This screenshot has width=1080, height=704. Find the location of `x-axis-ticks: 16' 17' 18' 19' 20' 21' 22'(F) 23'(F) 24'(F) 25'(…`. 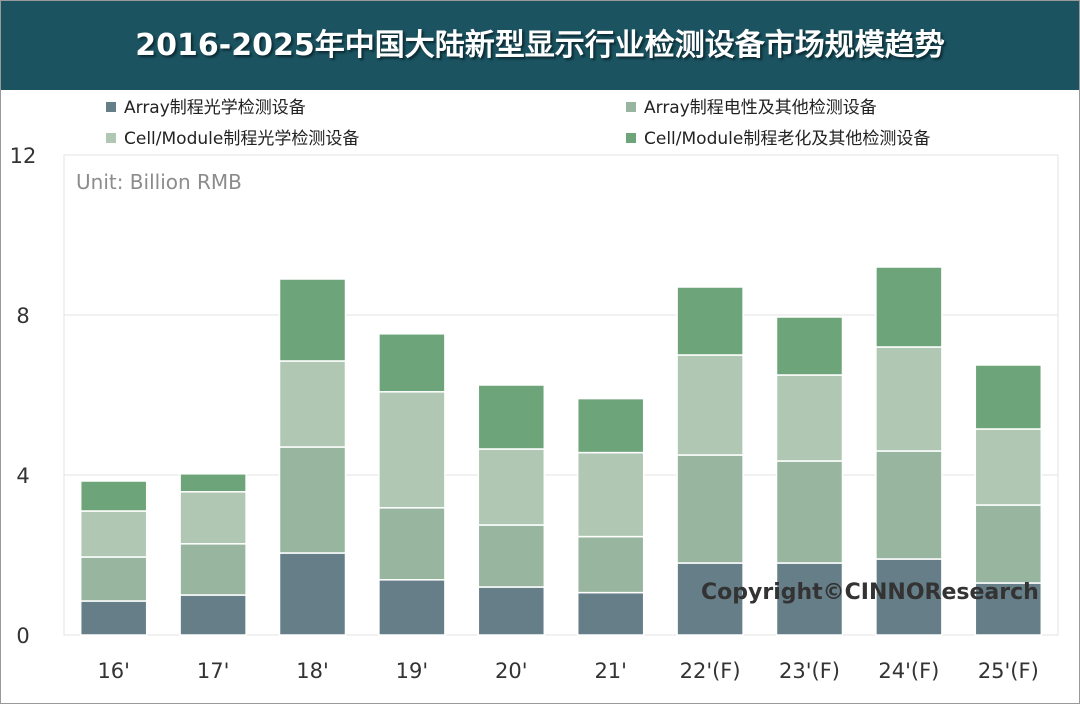

x-axis-ticks: 16' 17' 18' 19' 20' 21' 22'(F) 23'(F) 24'(F) 25'(… is located at coordinates (567, 671).